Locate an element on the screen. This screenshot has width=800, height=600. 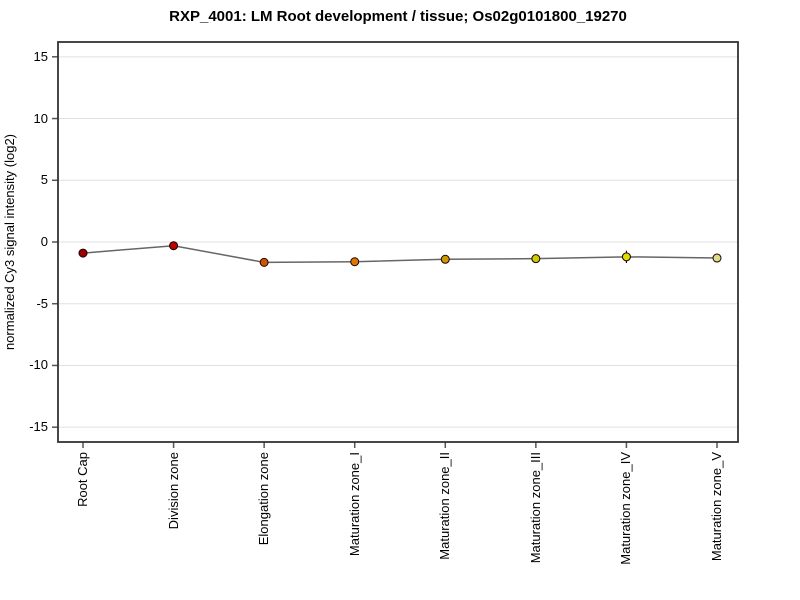
x-tick-label: Maturation zone_V is located at coordinates (716, 507).